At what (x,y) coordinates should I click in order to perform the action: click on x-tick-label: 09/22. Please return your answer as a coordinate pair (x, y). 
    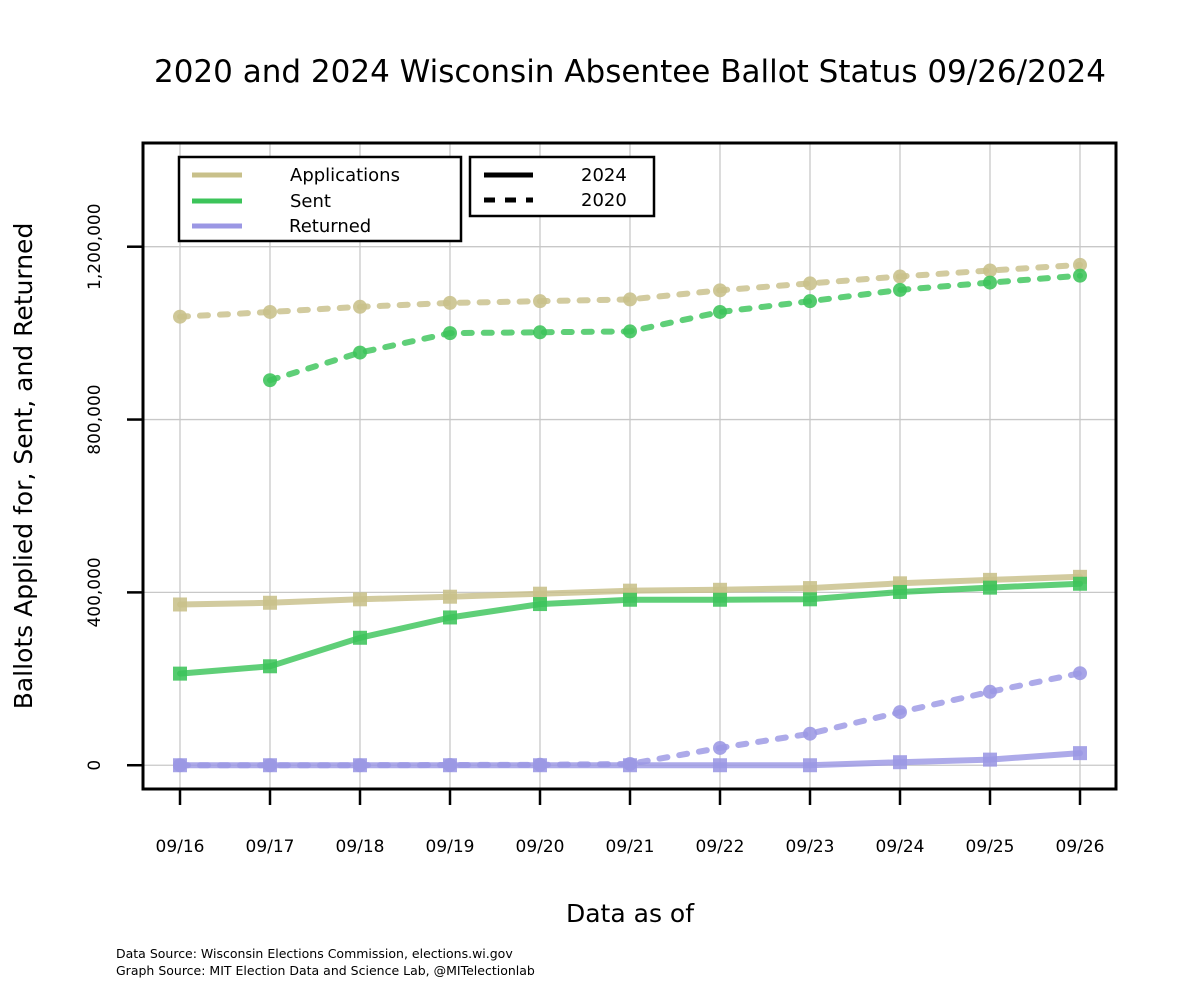
    Looking at the image, I should click on (720, 847).